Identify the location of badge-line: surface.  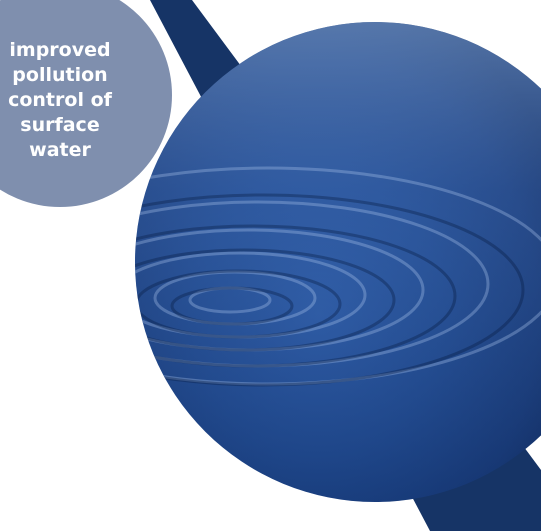
(60, 124).